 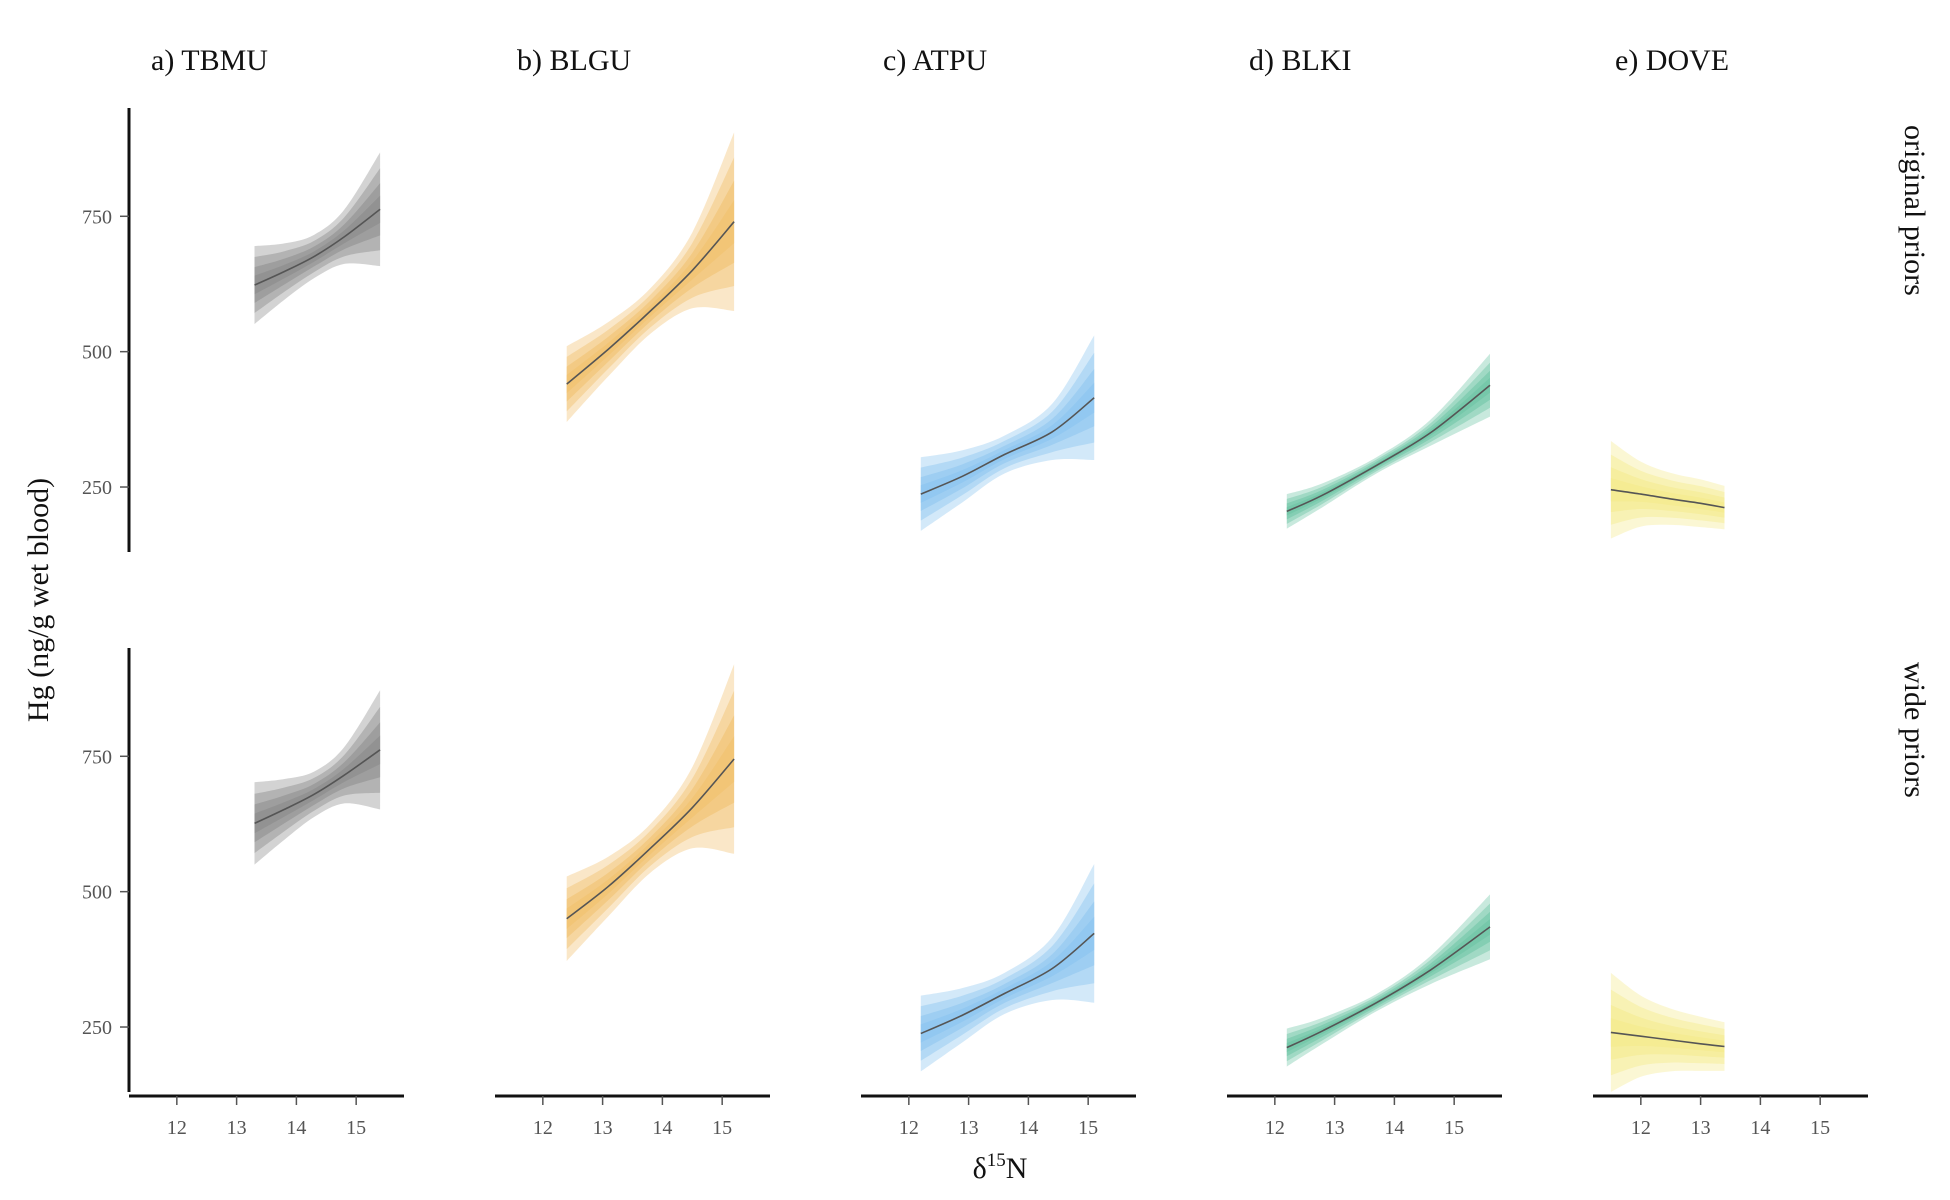 What do you see at coordinates (543, 1128) in the screenshot?
I see `x-tick-label-12-panel-2: 12` at bounding box center [543, 1128].